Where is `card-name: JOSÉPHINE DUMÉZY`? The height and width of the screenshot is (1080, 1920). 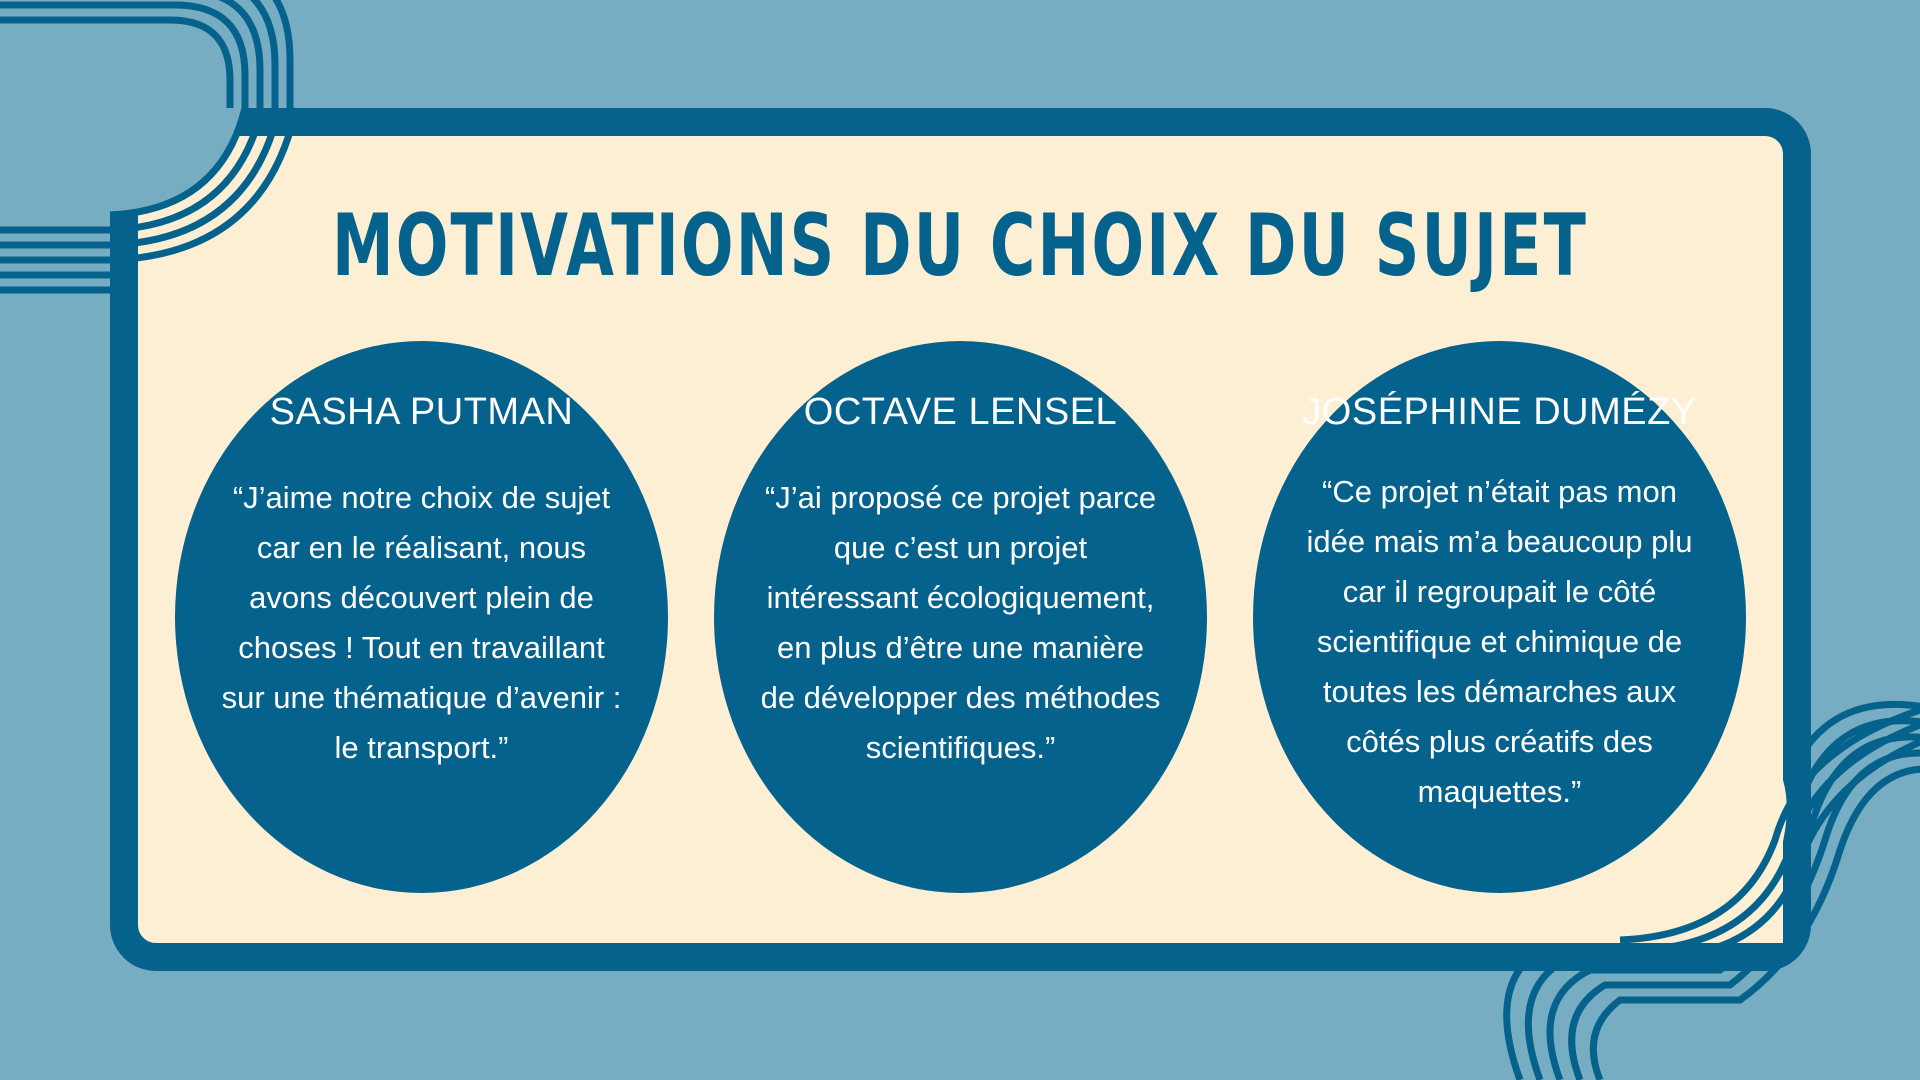 card-name: JOSÉPHINE DUMÉZY is located at coordinates (1499, 412).